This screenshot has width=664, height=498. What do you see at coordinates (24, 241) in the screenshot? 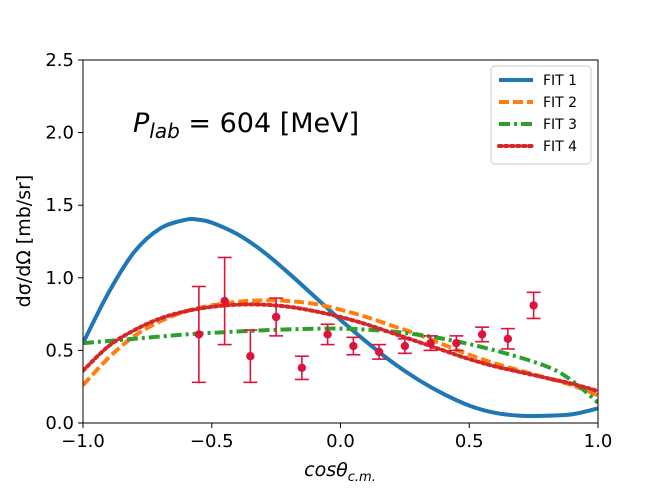
I see `y-axis-label: dσ/dΩ [mb/sr]` at bounding box center [24, 241].